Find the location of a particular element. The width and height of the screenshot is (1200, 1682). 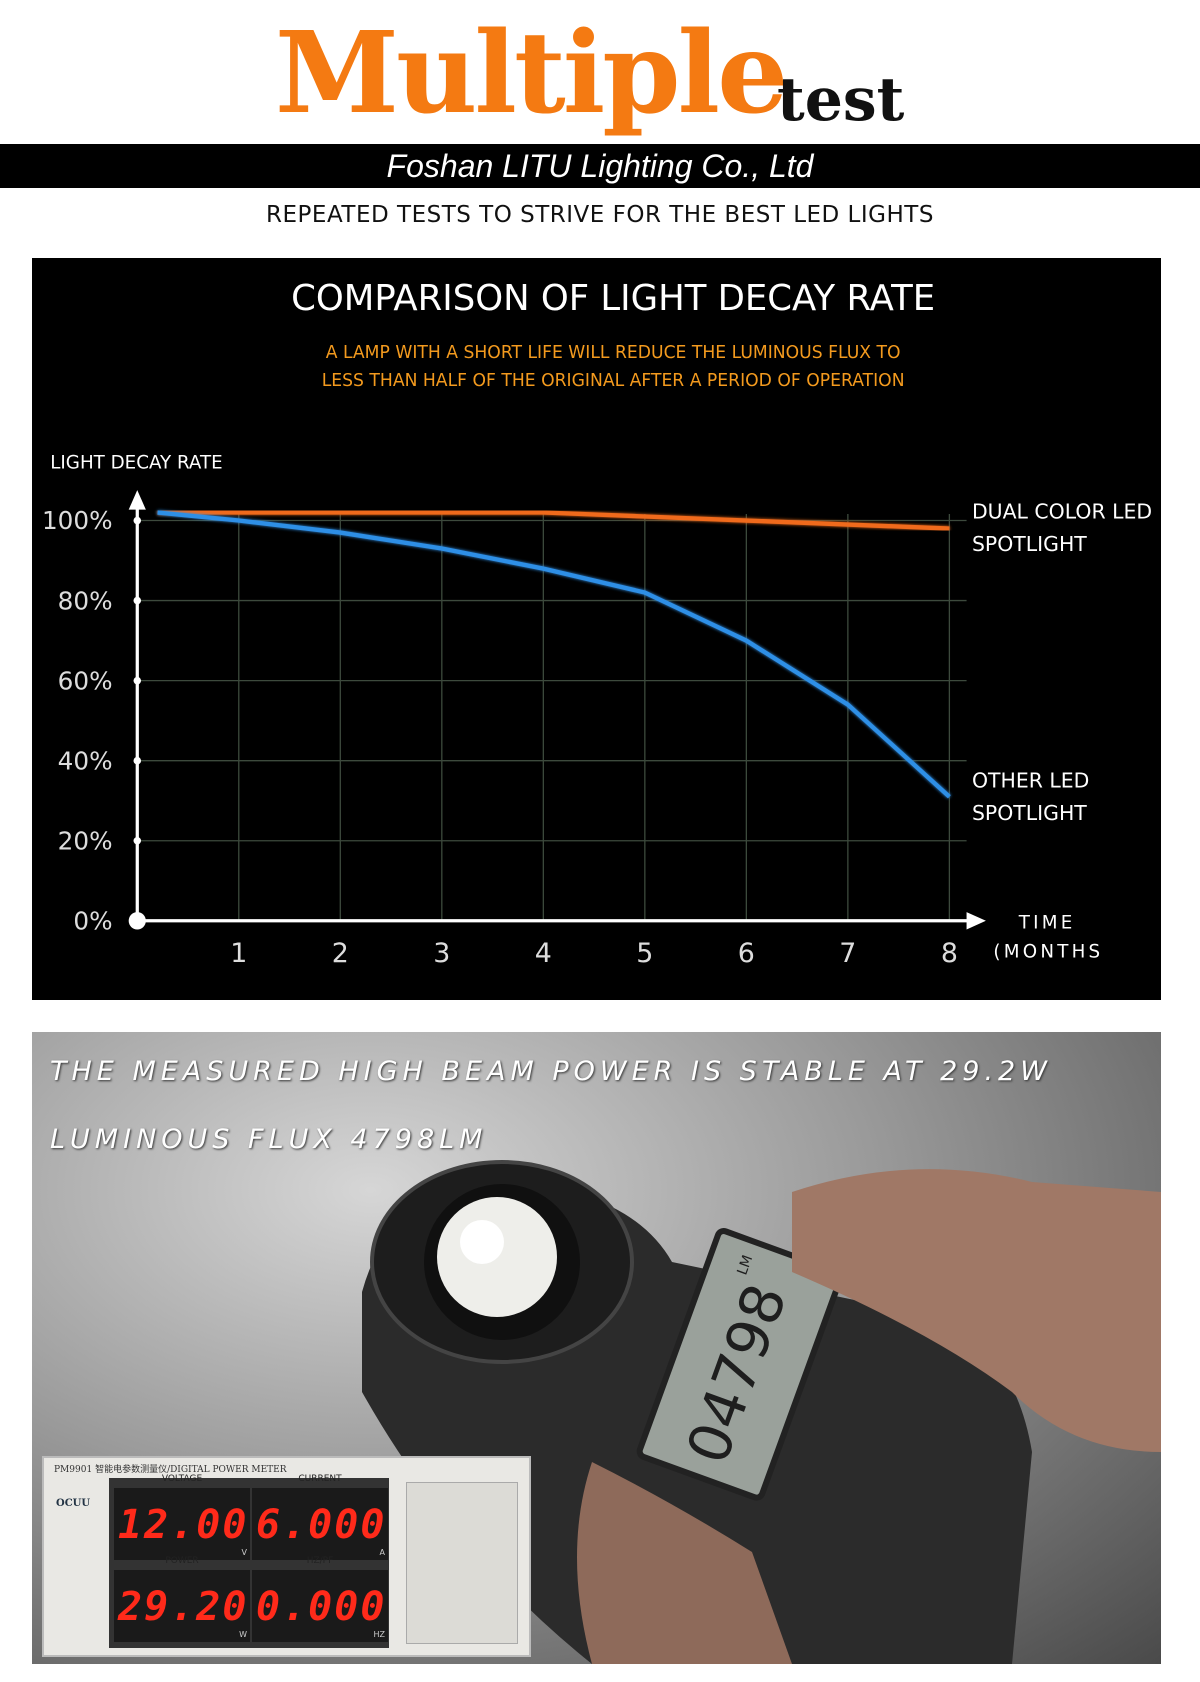

readout-unit: A is located at coordinates (382, 1552).